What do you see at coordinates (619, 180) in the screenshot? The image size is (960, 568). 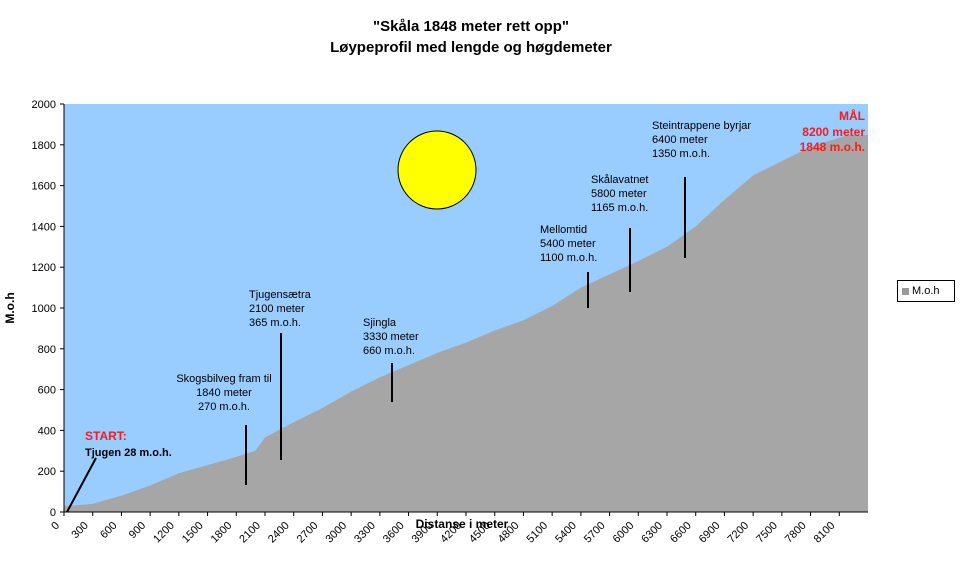 I see `annotation-skalavatnet-line: Skålavatnet` at bounding box center [619, 180].